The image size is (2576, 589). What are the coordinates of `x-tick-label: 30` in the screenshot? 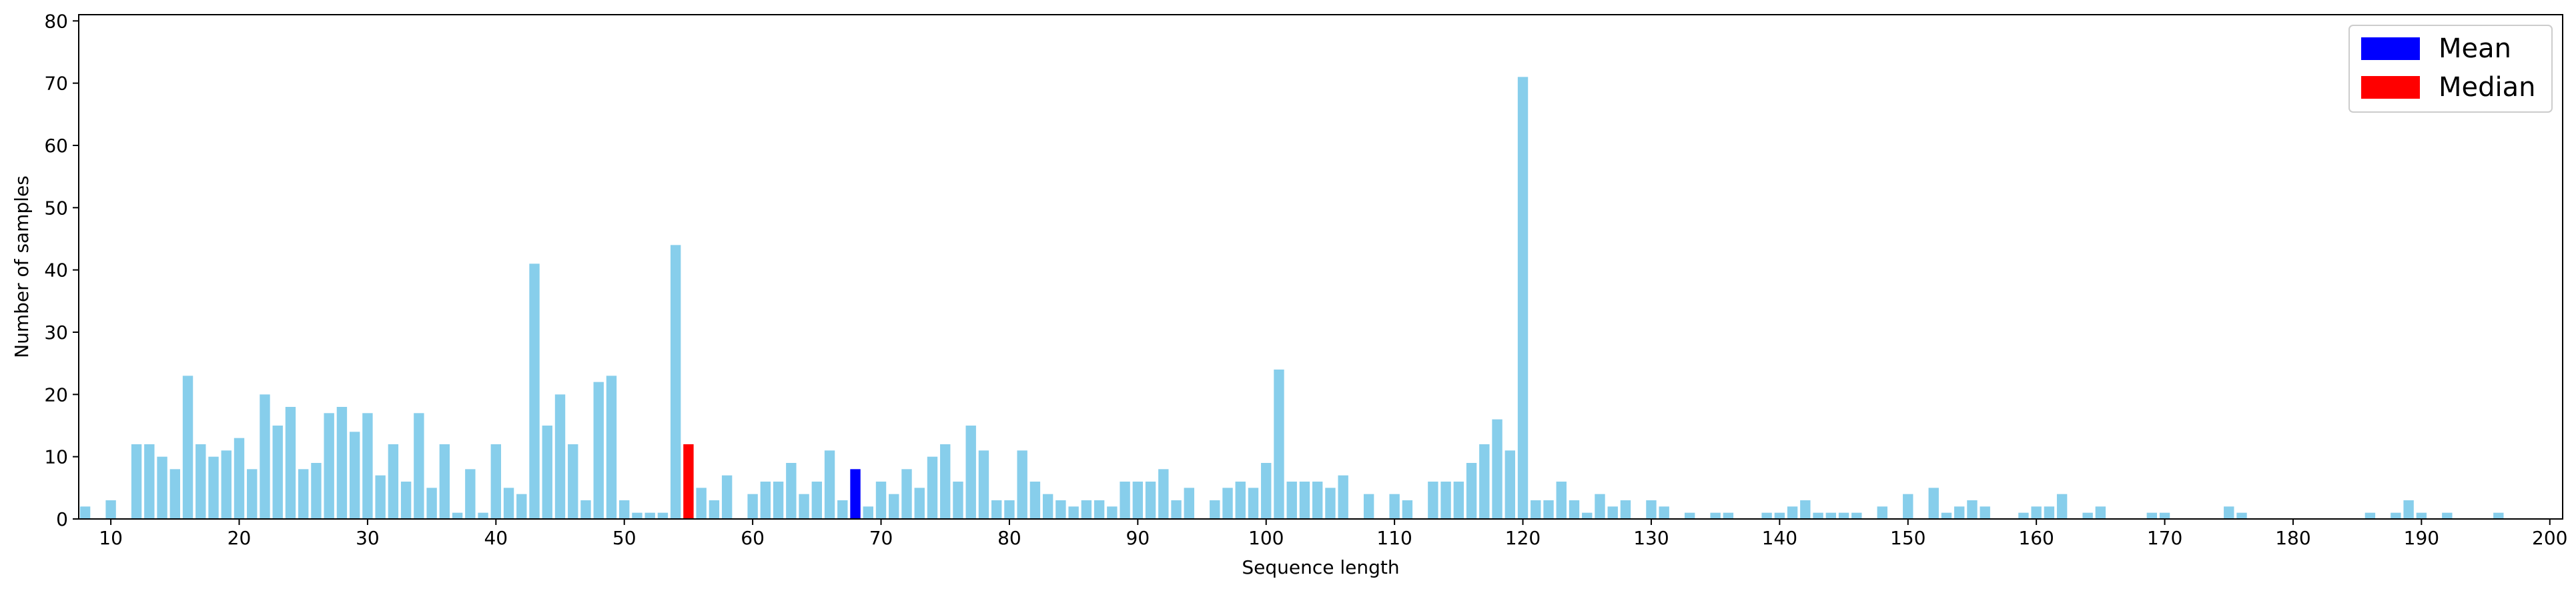 It's located at (368, 538).